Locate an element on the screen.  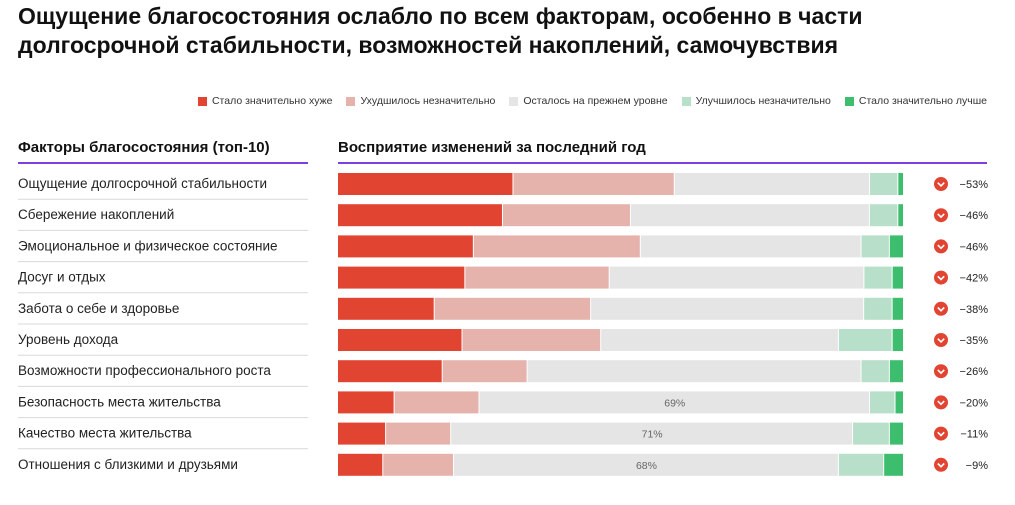
factor-label: Забота о себе и здоровье is located at coordinates (98, 308).